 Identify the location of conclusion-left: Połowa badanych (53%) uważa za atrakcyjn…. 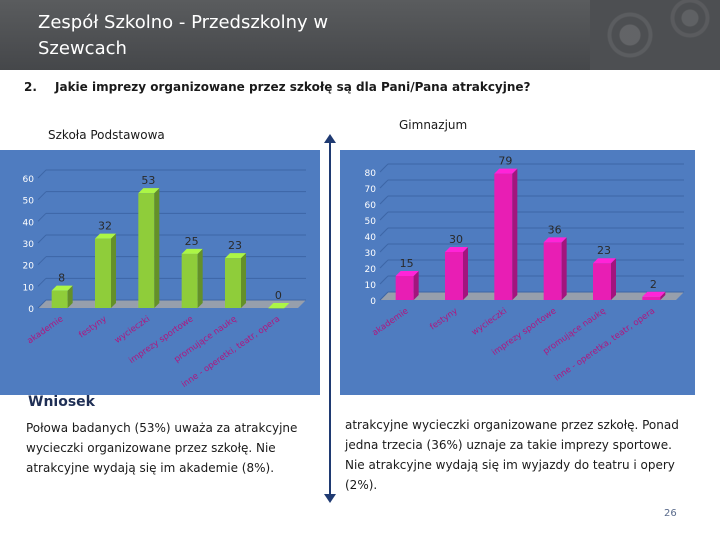
(162, 448).